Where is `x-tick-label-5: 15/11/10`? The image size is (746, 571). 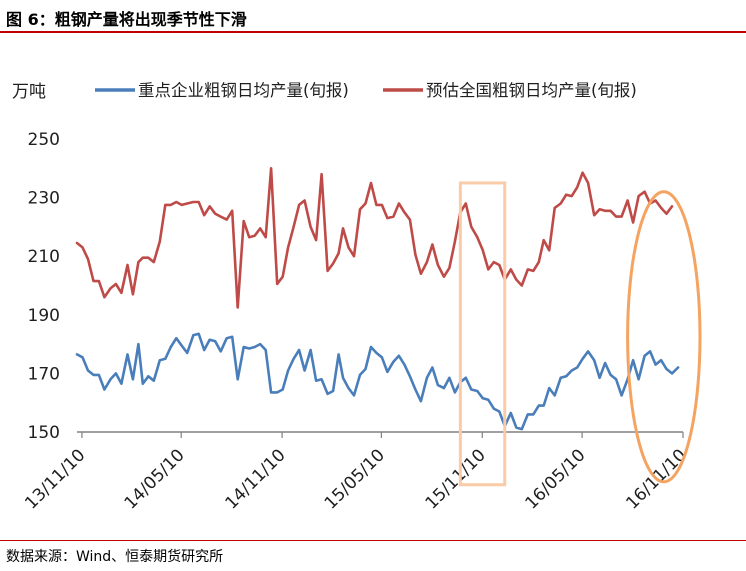 x-tick-label-5: 15/11/10 is located at coordinates (456, 479).